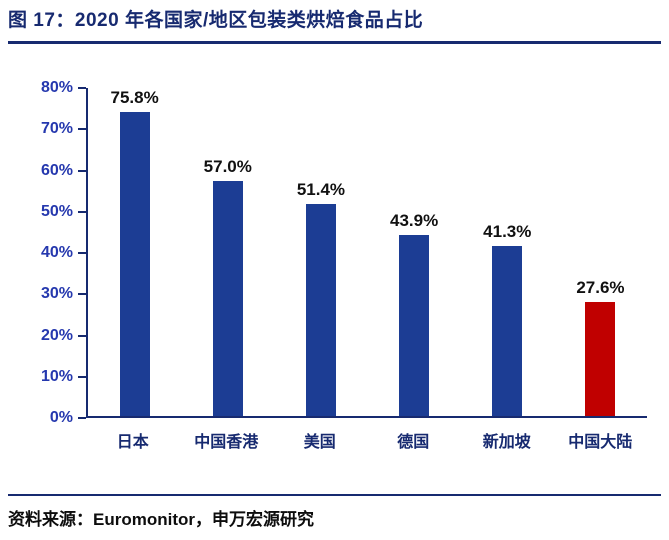  Describe the element at coordinates (227, 166) in the screenshot. I see `bar-value-label: 57.0%` at that location.